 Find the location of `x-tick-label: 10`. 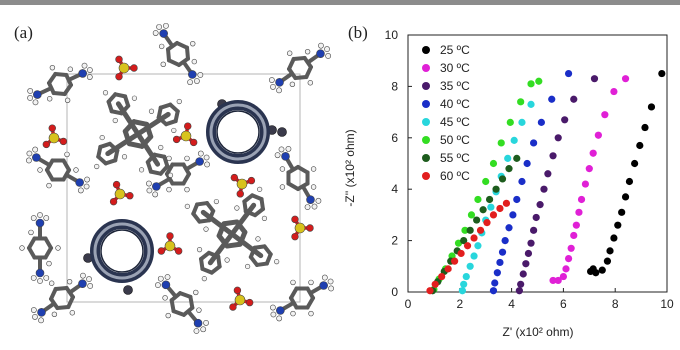

x-tick-label: 10 is located at coordinates (667, 304).